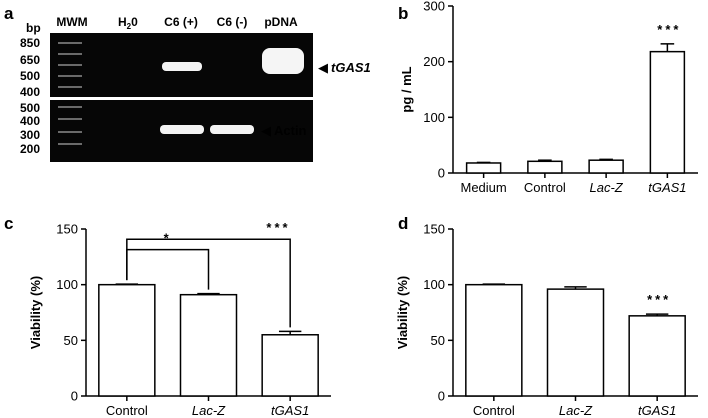  What do you see at coordinates (30, 121) in the screenshot?
I see `marker-bottom-1: 400` at bounding box center [30, 121].